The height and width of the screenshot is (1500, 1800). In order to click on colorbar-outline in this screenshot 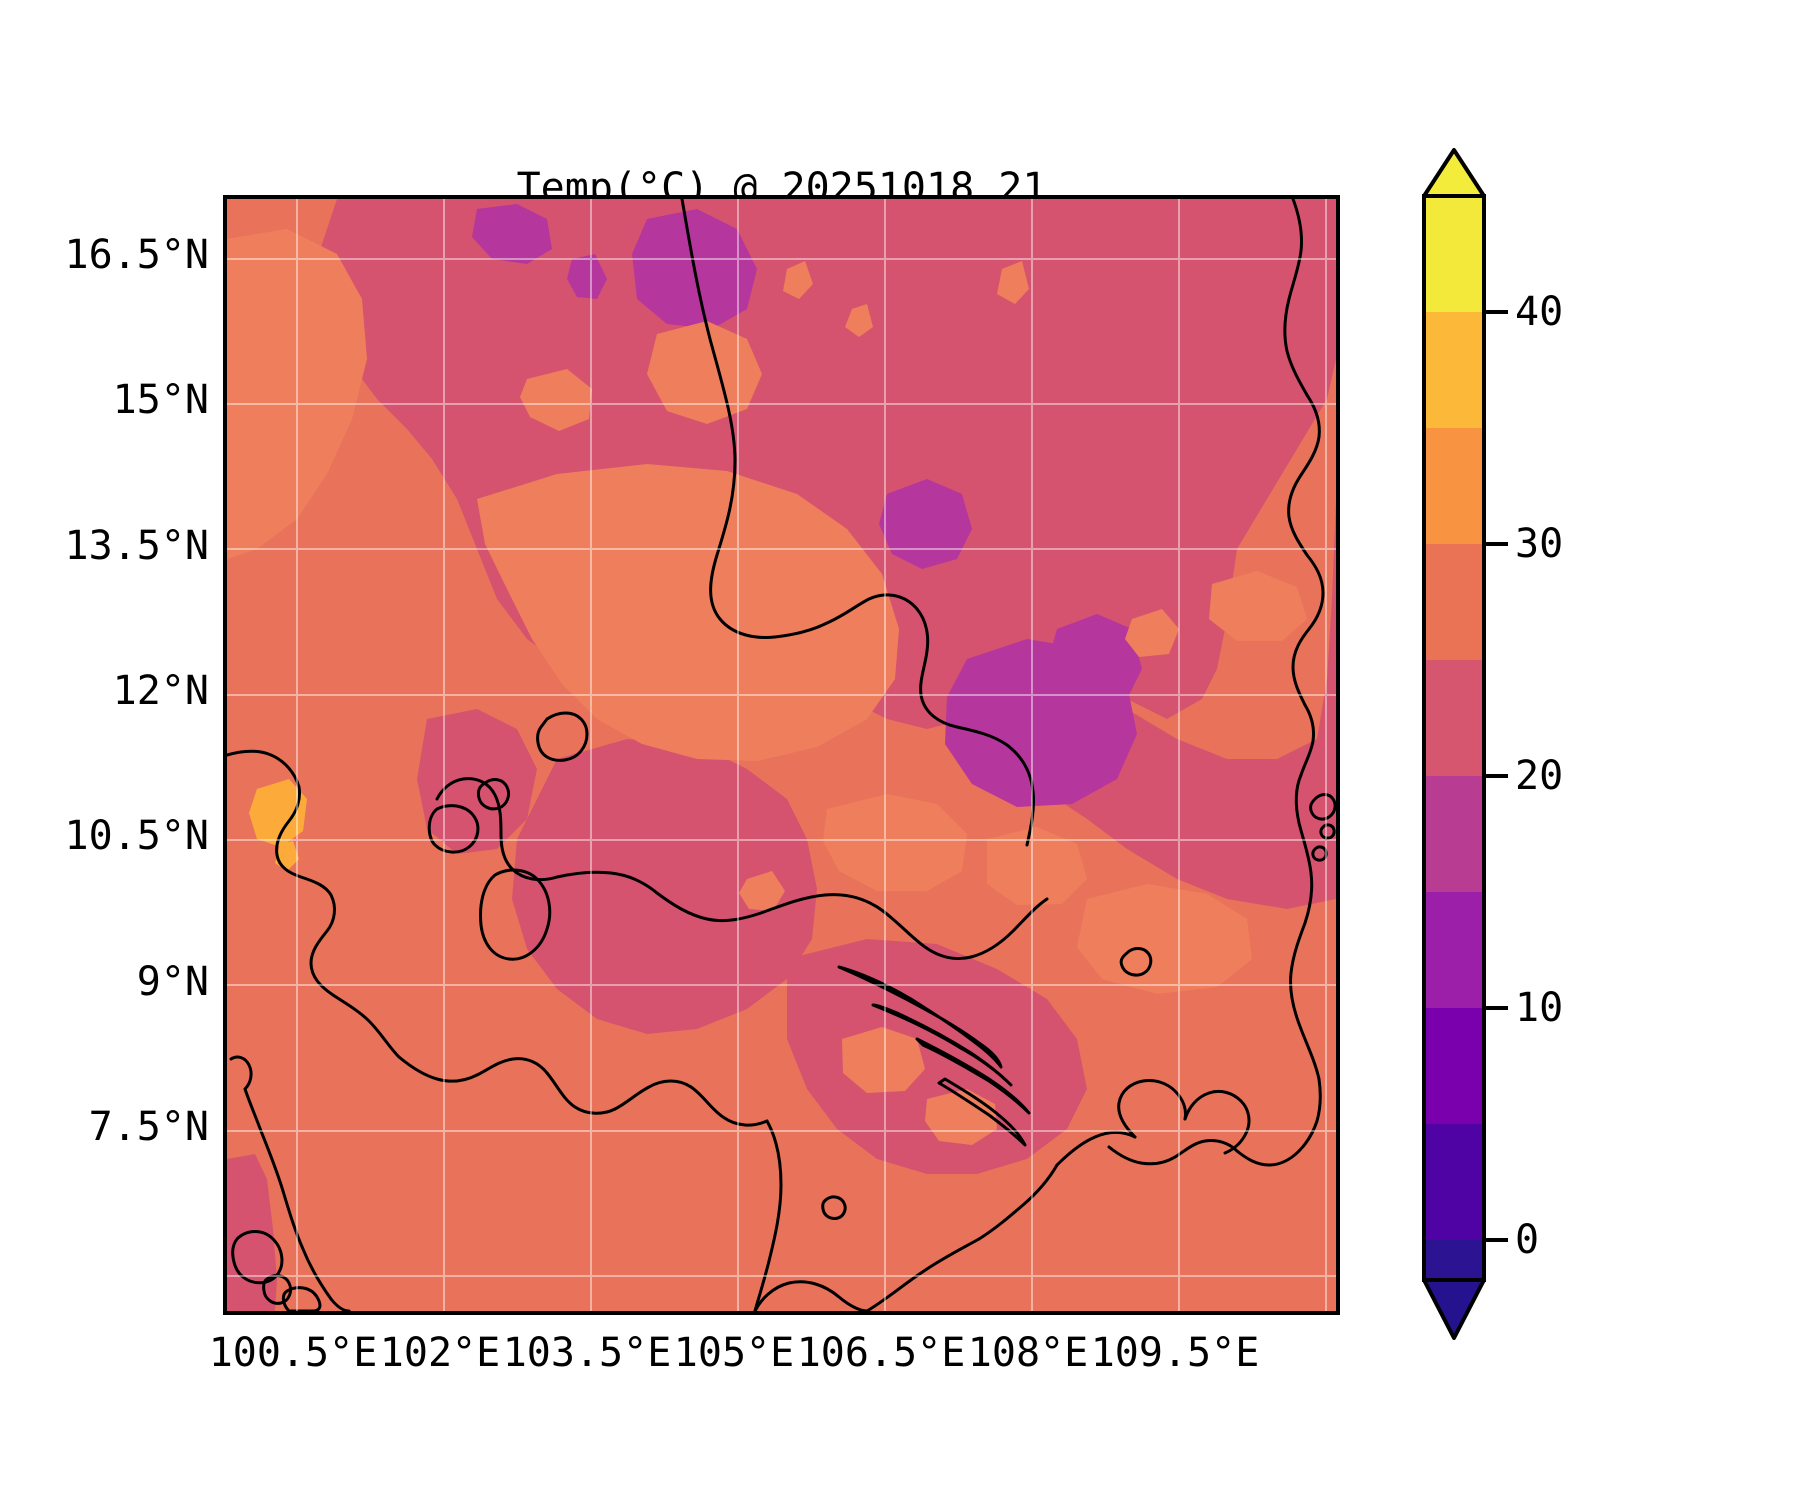, I will do `click(1454, 738)`.